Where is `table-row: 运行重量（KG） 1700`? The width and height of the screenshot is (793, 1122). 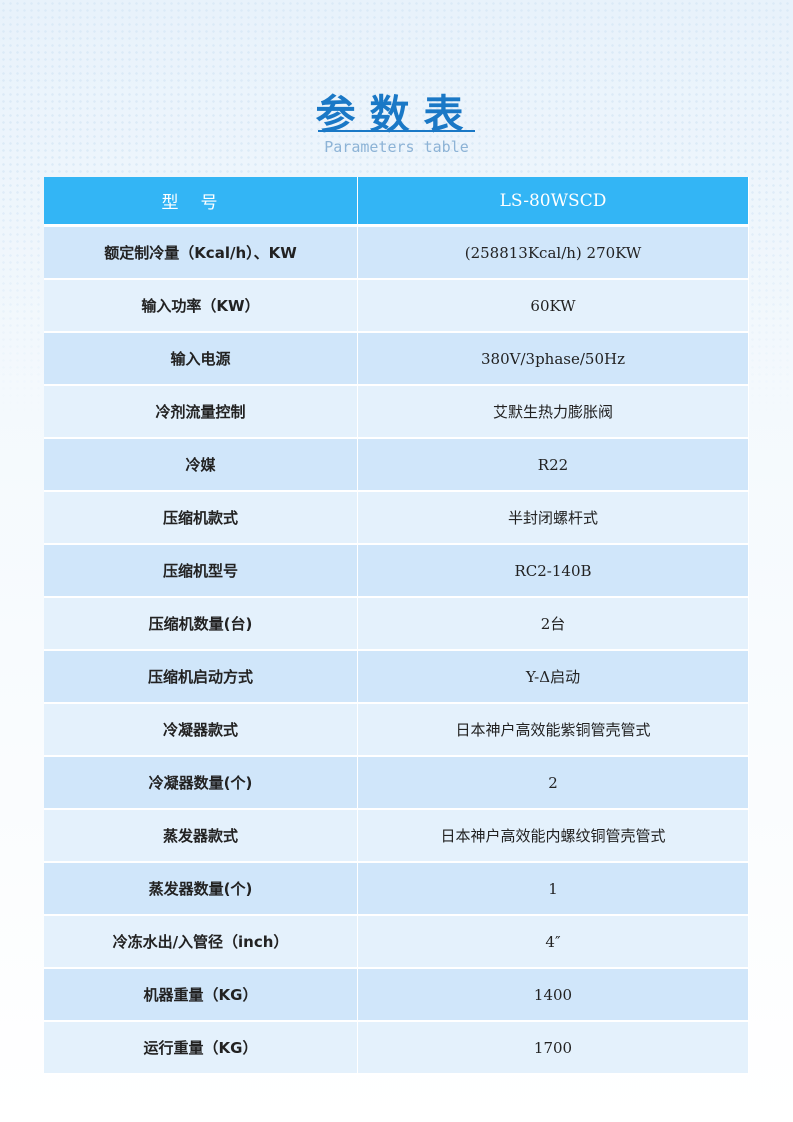
table-row: 运行重量（KG） 1700 is located at coordinates (396, 1048).